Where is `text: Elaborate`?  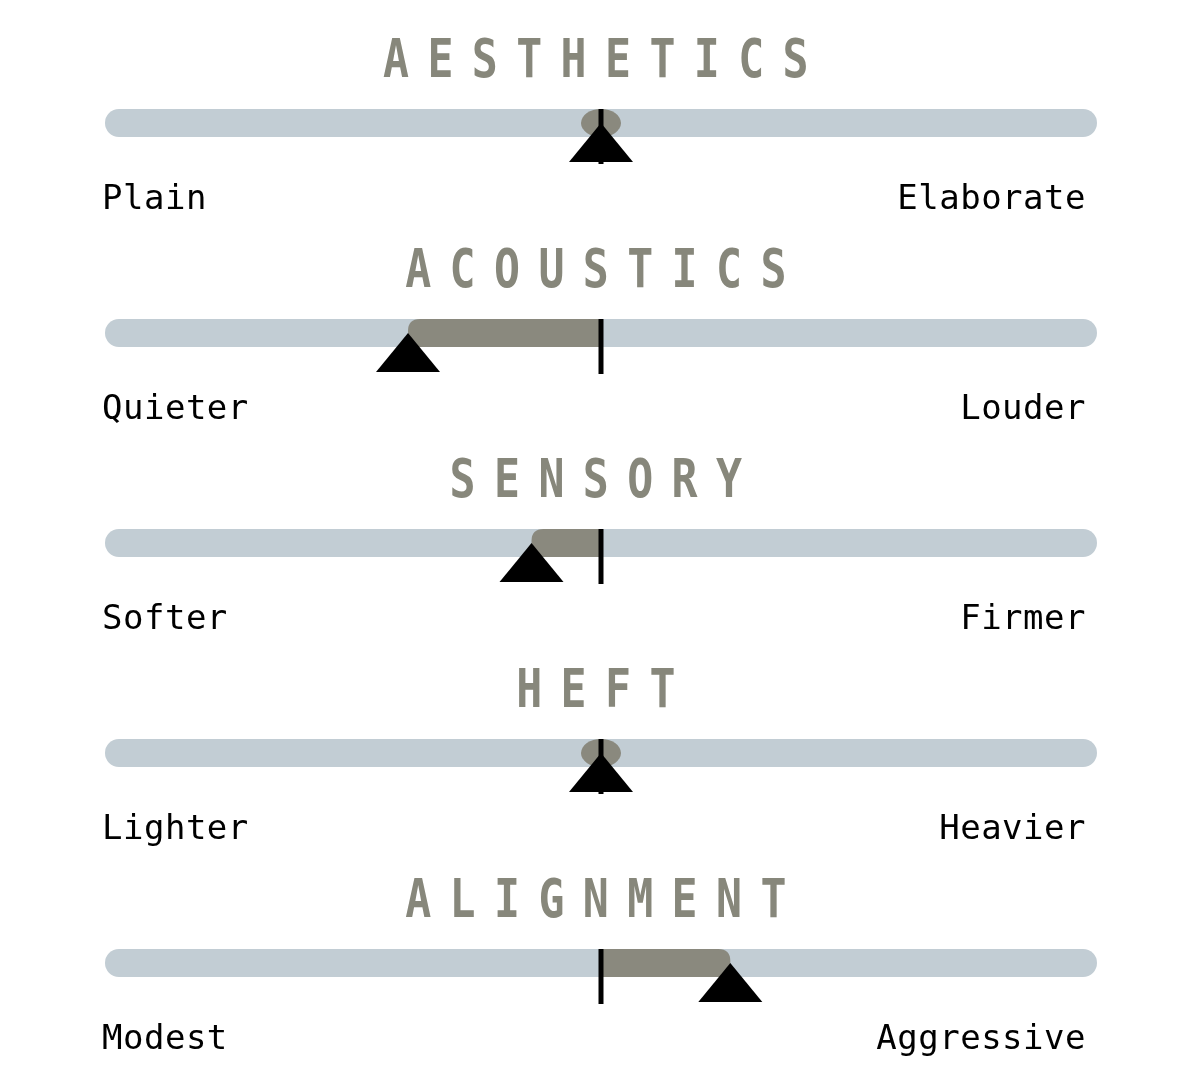
text: Elaborate is located at coordinates (991, 197).